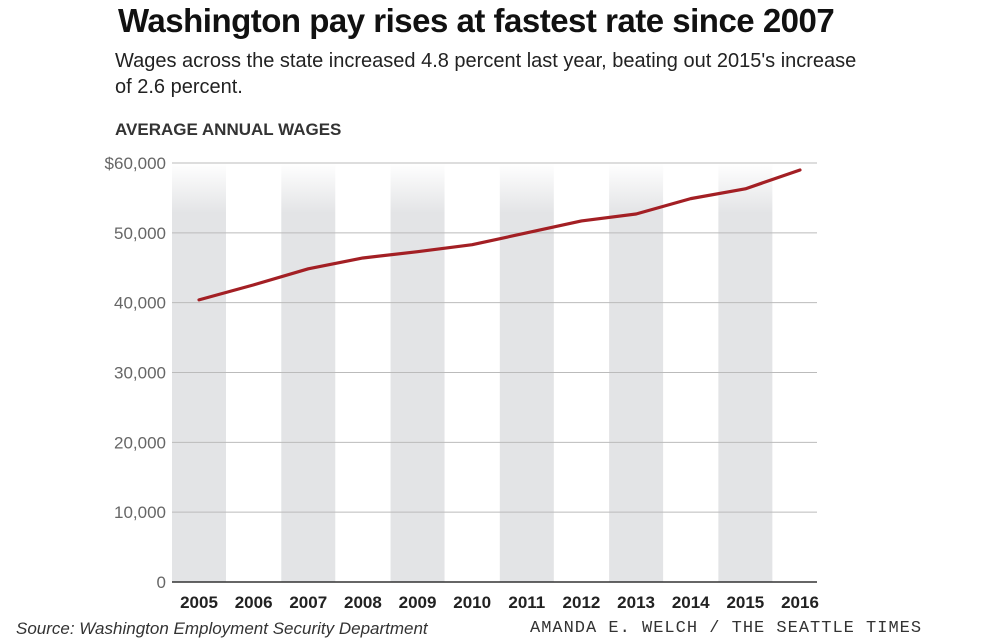  What do you see at coordinates (800, 602) in the screenshot?
I see `x-tick-label: 2016` at bounding box center [800, 602].